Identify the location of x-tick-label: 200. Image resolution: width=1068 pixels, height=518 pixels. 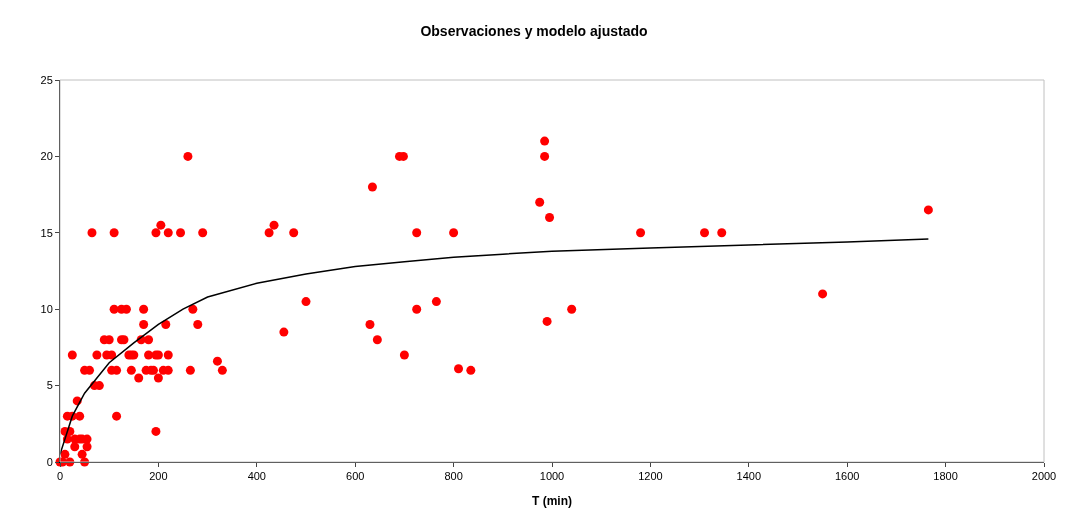
(158, 476).